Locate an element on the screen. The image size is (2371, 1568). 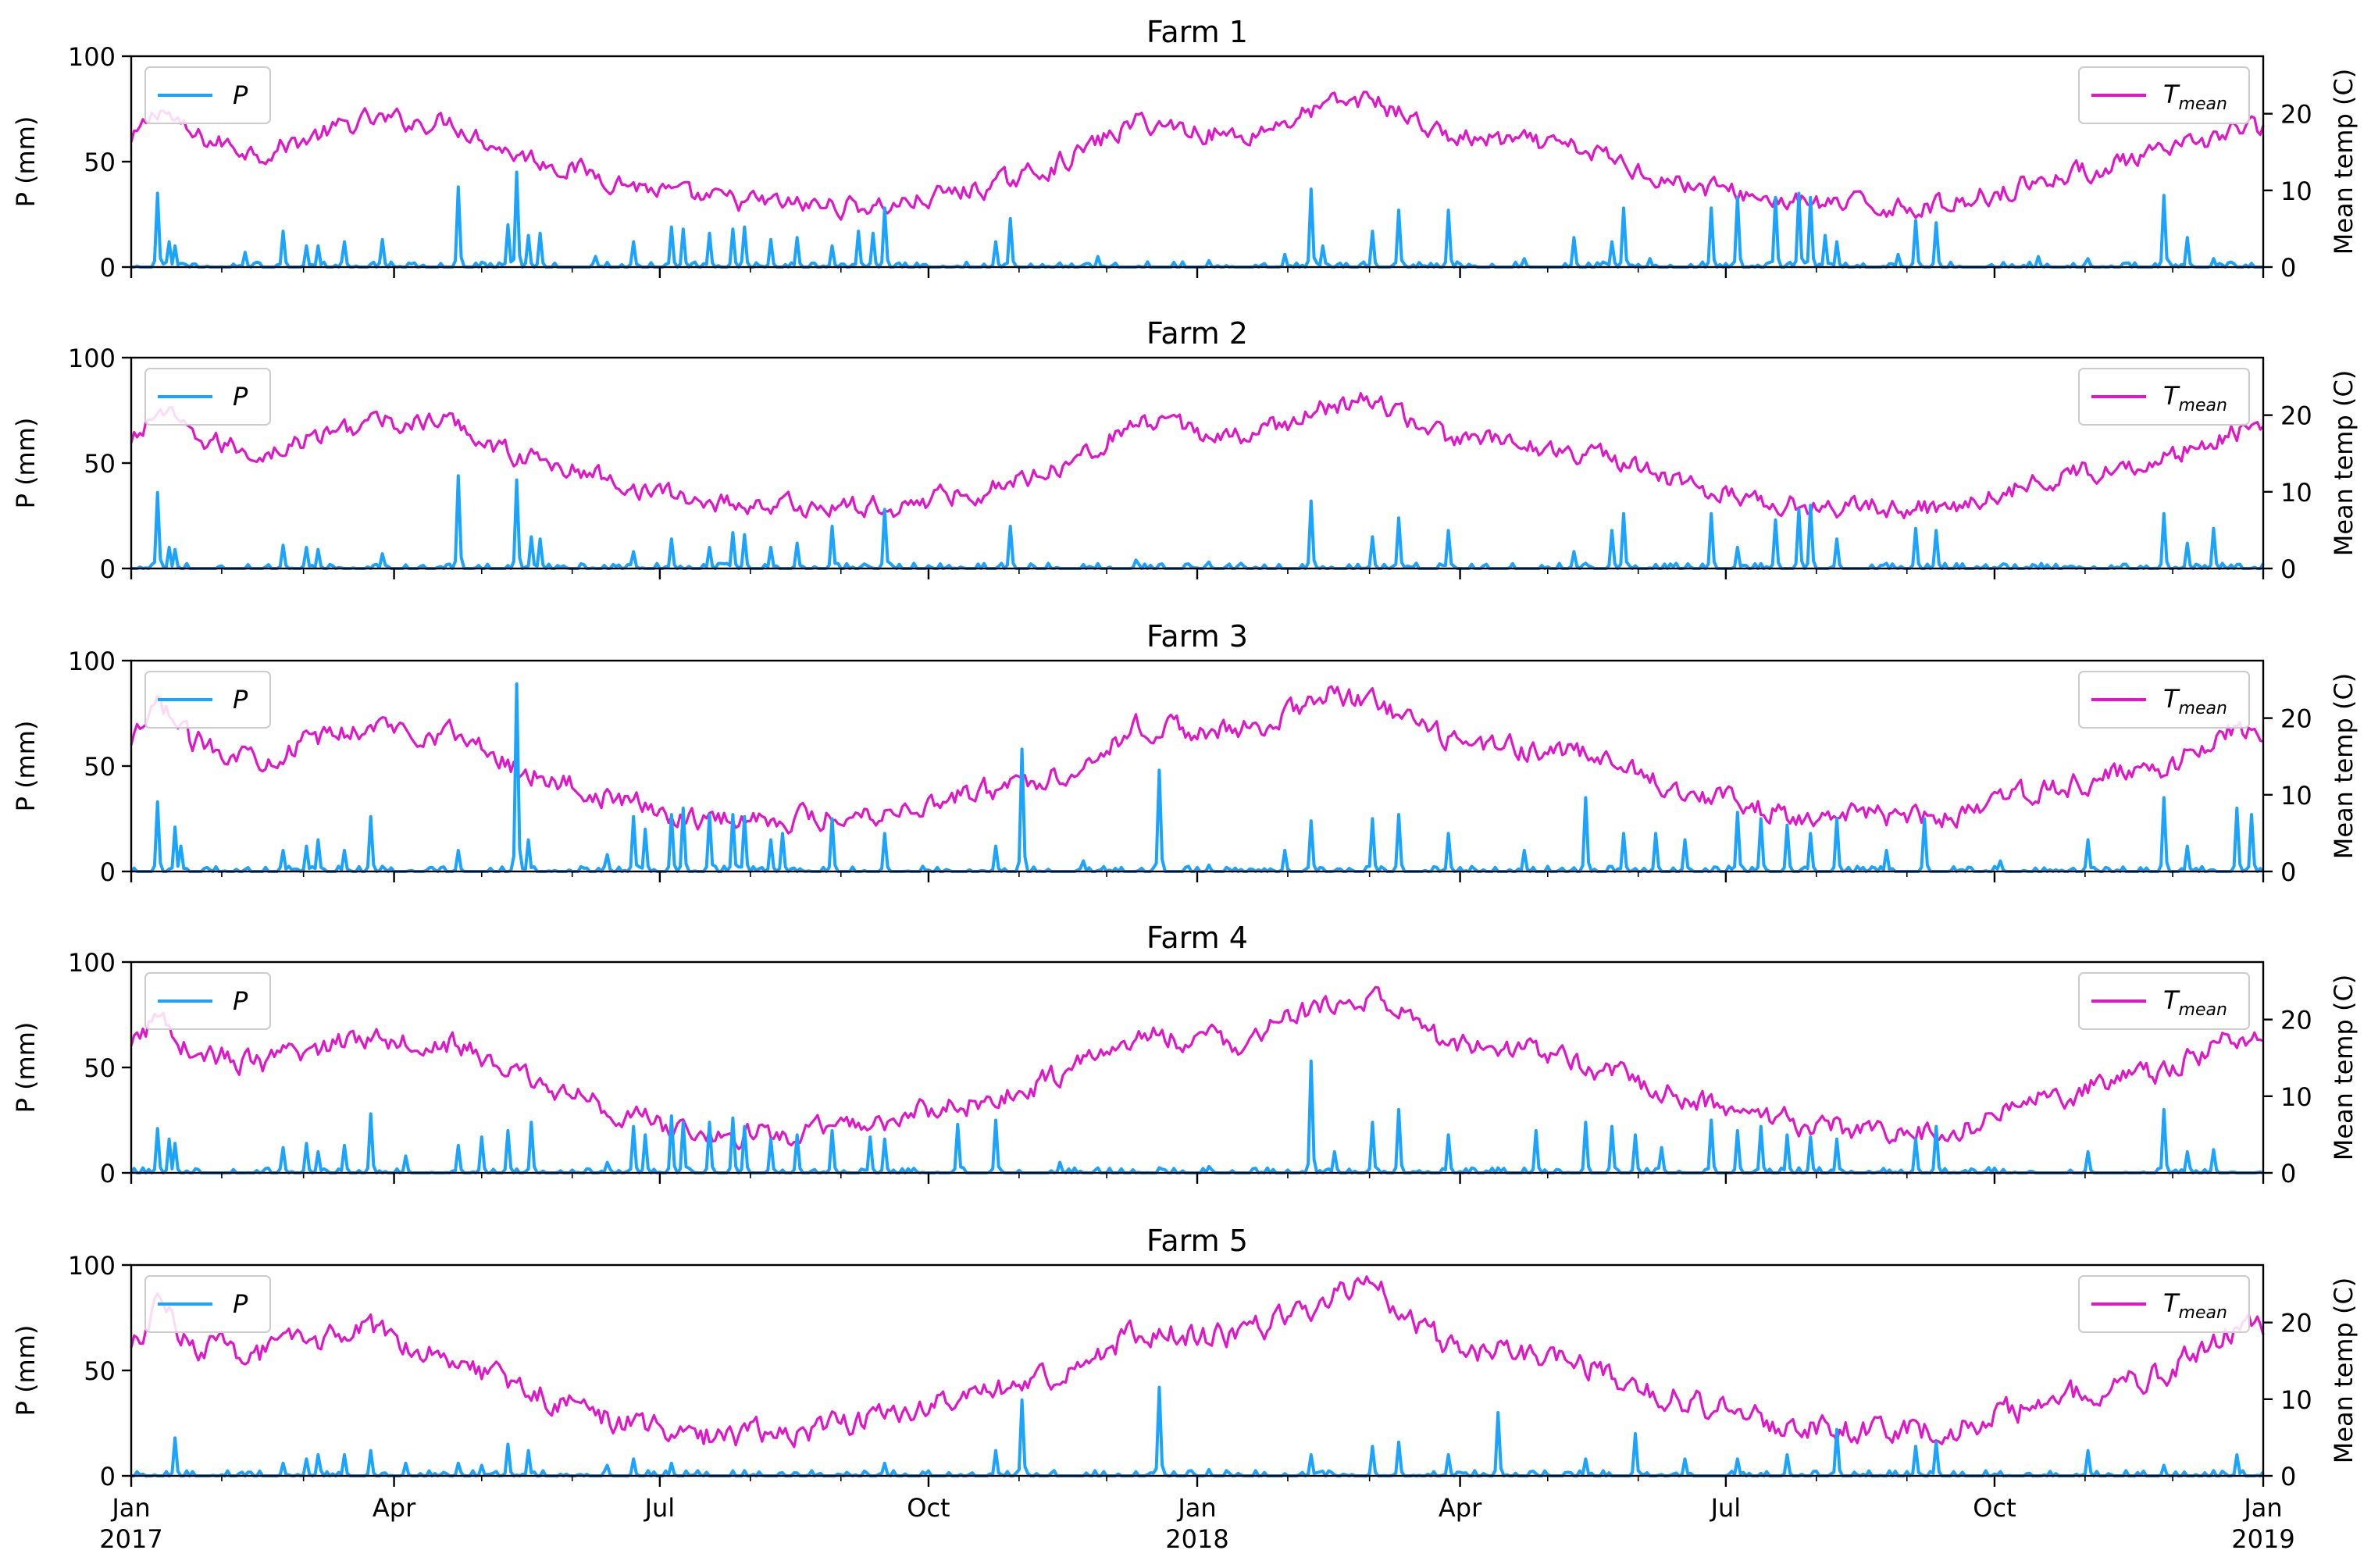
x-tick-year-label: 2017 is located at coordinates (130, 1539).